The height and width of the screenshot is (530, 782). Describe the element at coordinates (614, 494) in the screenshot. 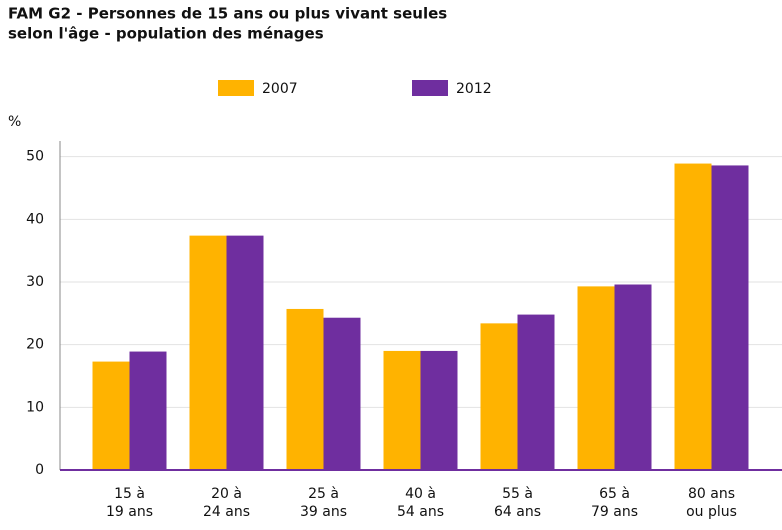

I see `x-tick-label: 65 à` at that location.